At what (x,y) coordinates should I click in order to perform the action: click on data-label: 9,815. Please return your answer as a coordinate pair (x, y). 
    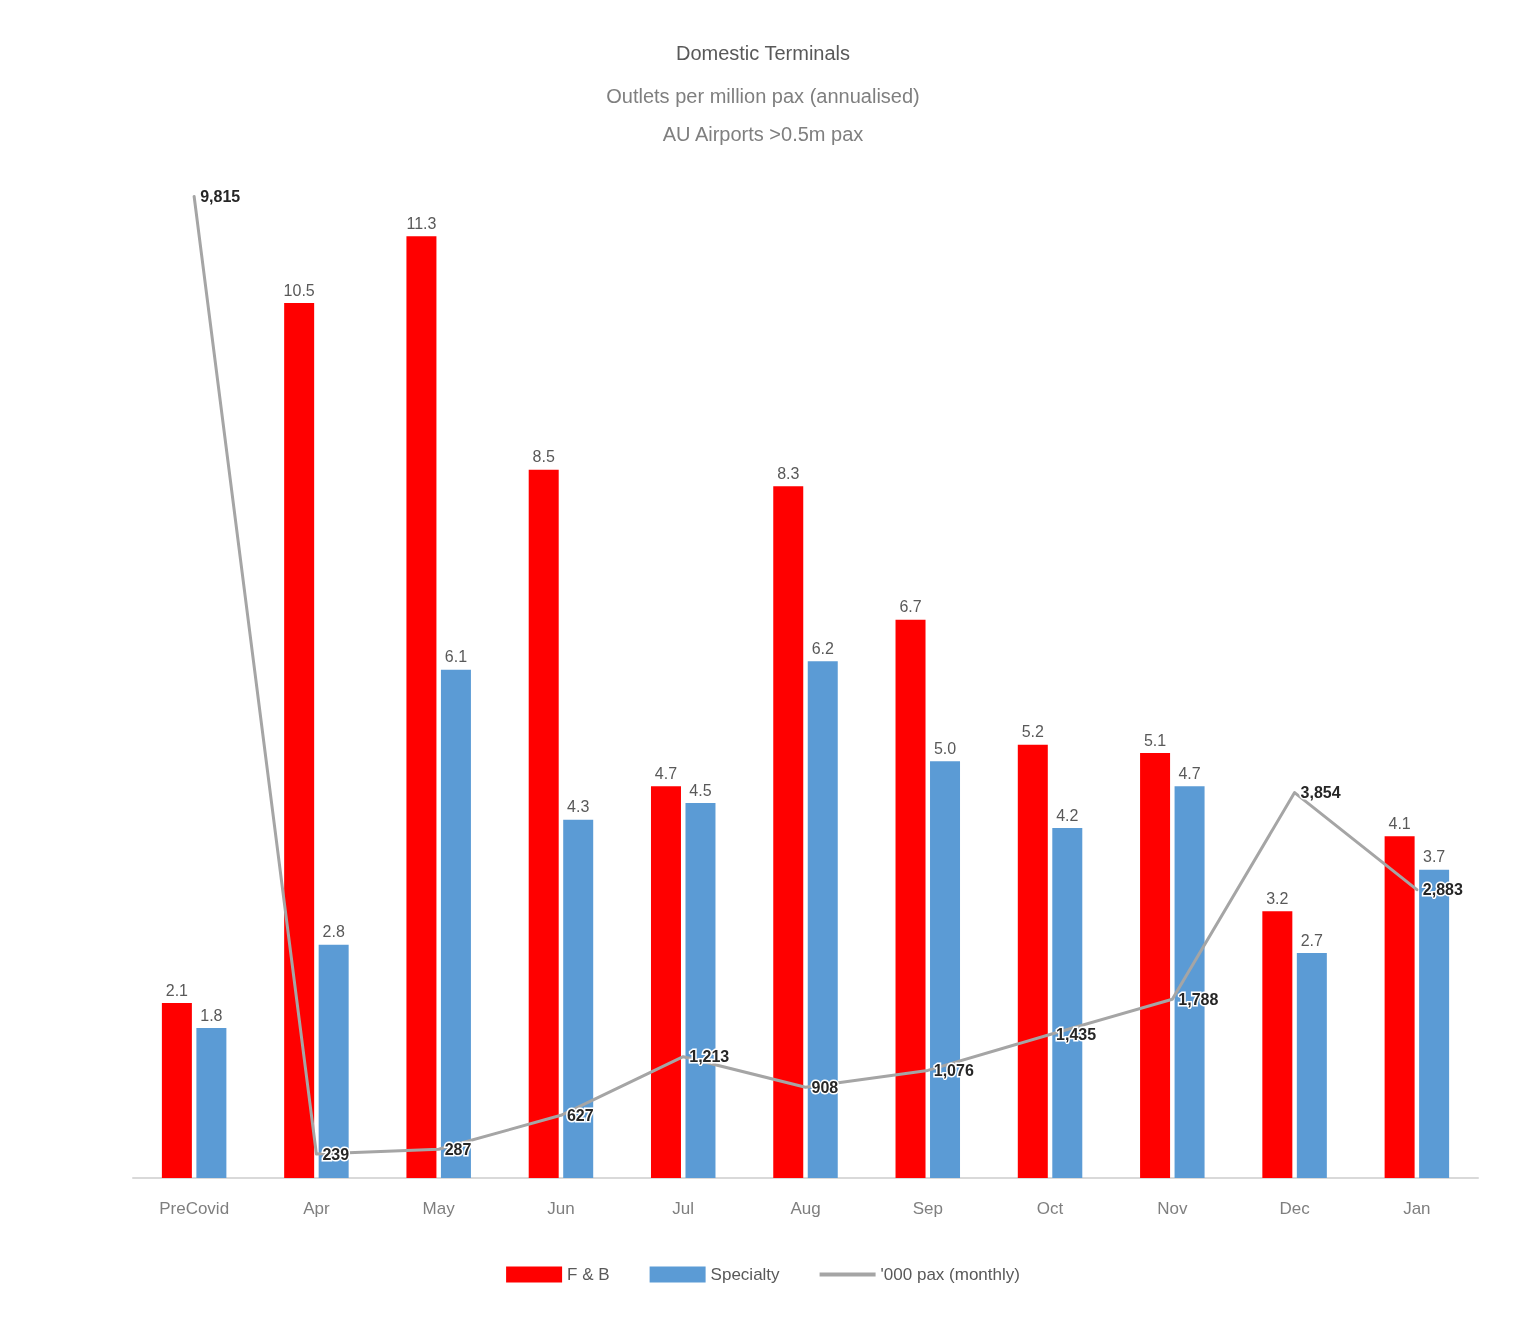
    Looking at the image, I should click on (220, 196).